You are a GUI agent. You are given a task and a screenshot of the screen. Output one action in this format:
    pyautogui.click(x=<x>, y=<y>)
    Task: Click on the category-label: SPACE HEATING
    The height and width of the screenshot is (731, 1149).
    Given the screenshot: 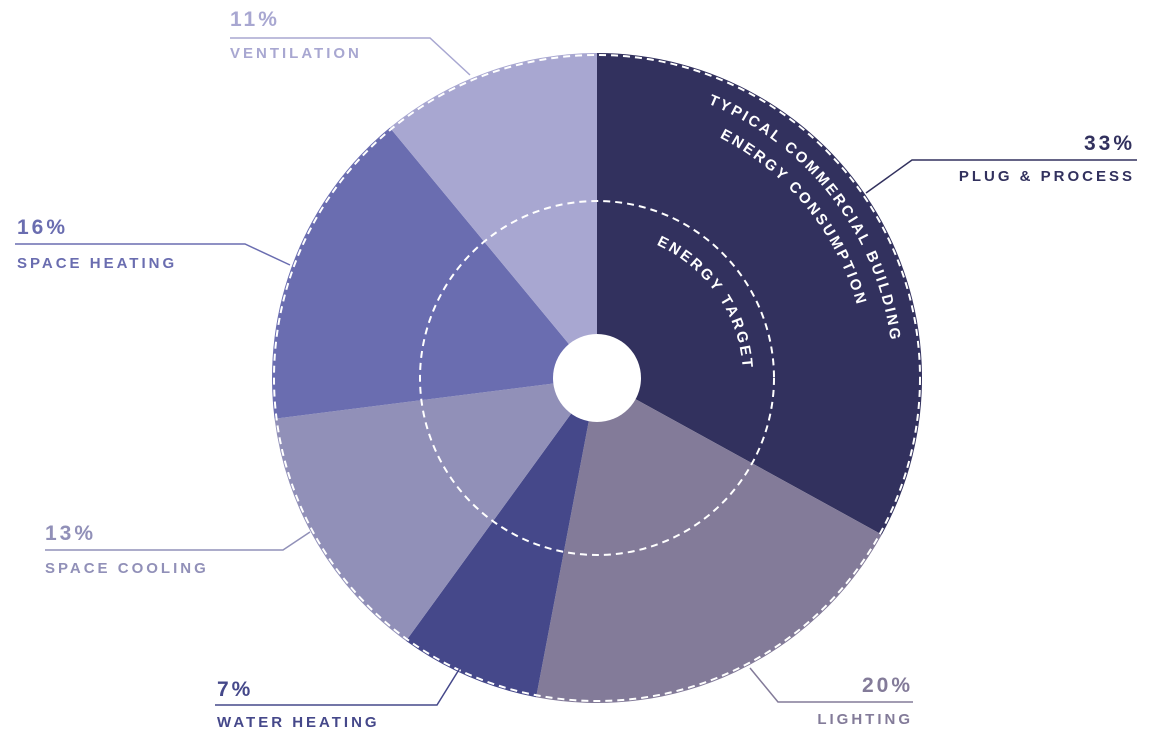 What is the action you would take?
    pyautogui.click(x=97, y=263)
    